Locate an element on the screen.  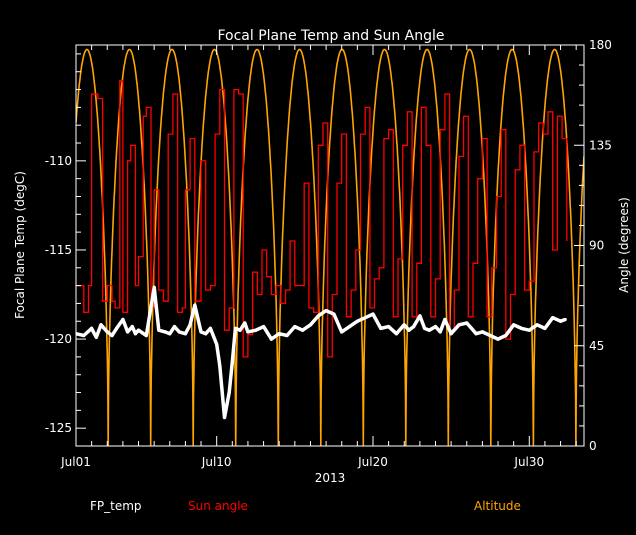
chart-title: Focal Plane Temp and Sun Angle is located at coordinates (330, 36).